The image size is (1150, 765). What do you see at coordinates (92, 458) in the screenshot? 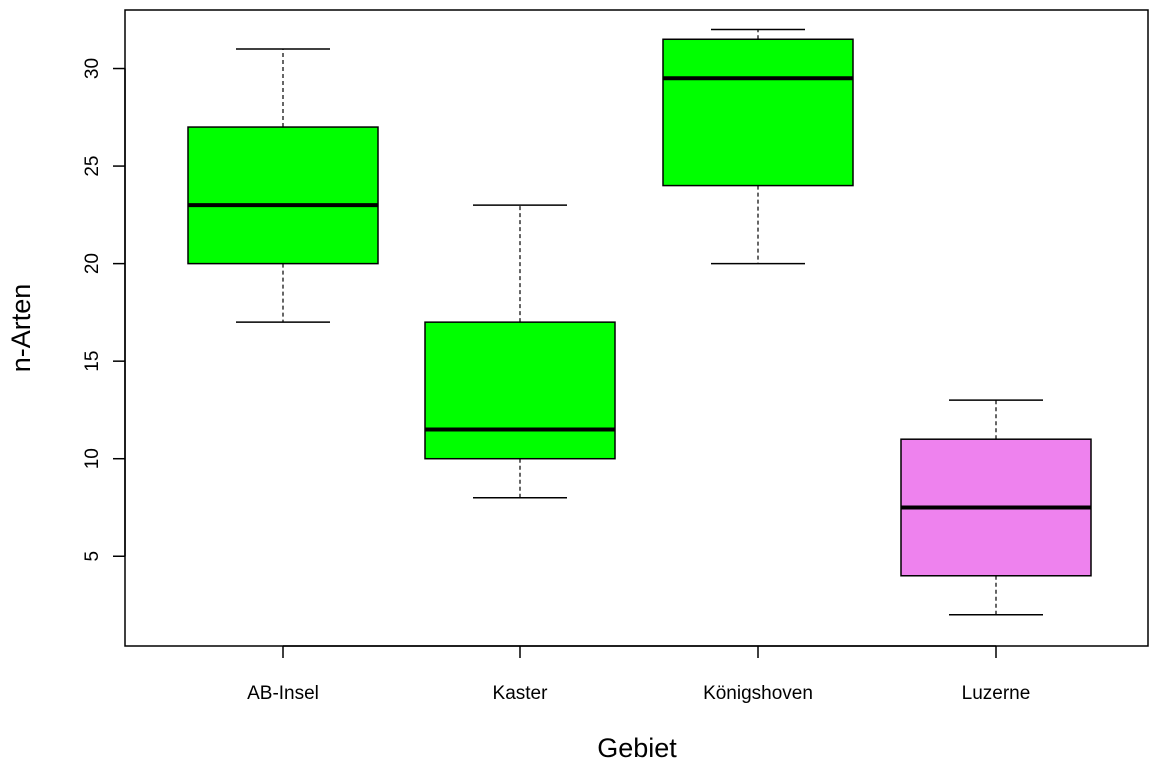
I see `y-tick-label: 10` at bounding box center [92, 458].